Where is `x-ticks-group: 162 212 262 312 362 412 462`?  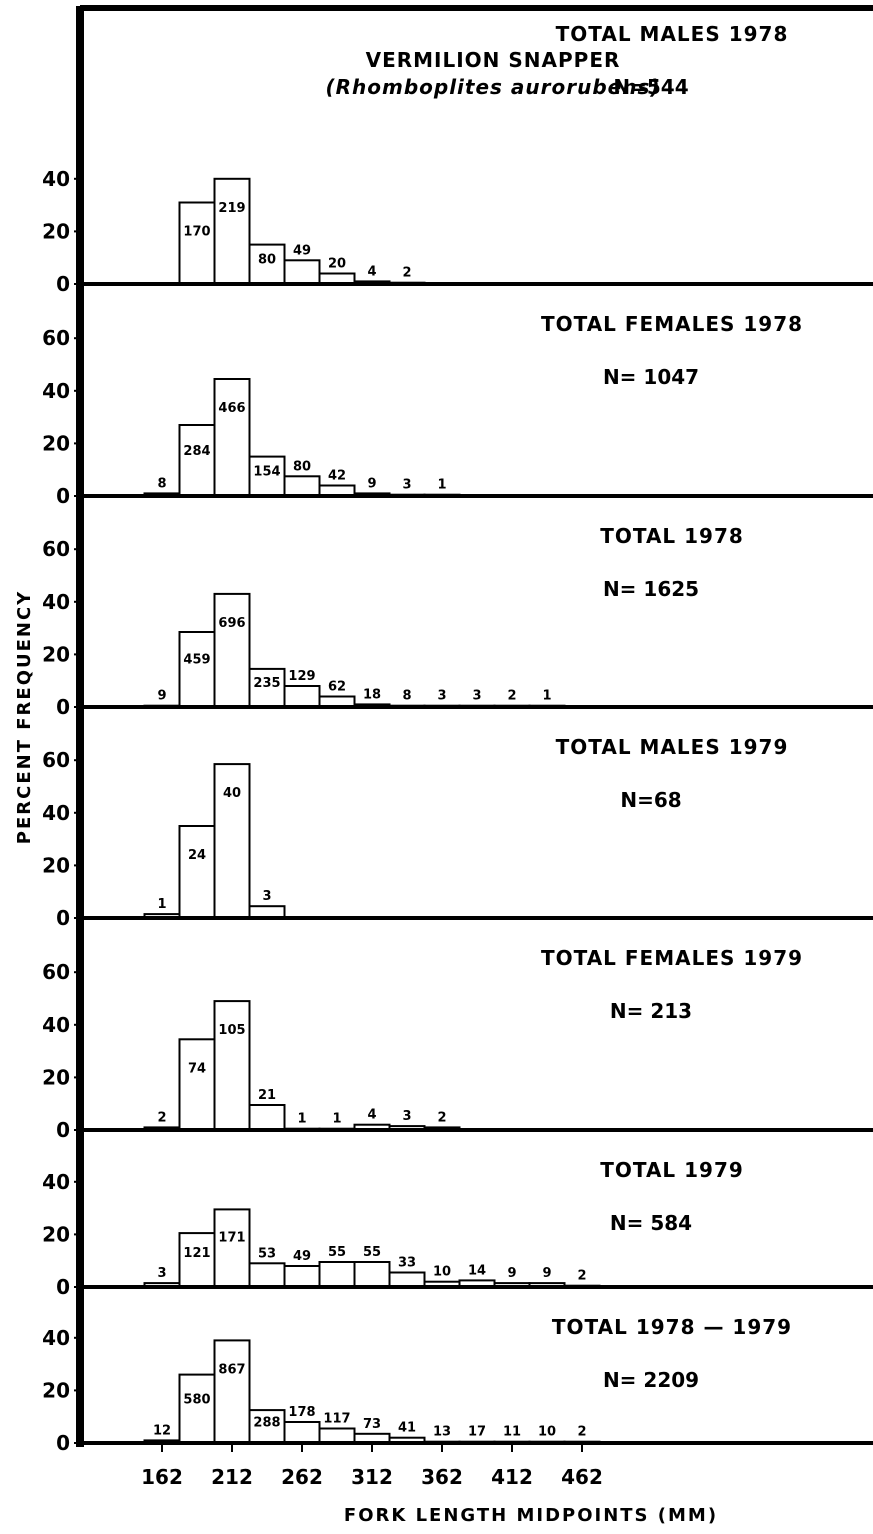
x-ticks-group: 162 212 262 312 362 412 462 is located at coordinates (372, 1466).